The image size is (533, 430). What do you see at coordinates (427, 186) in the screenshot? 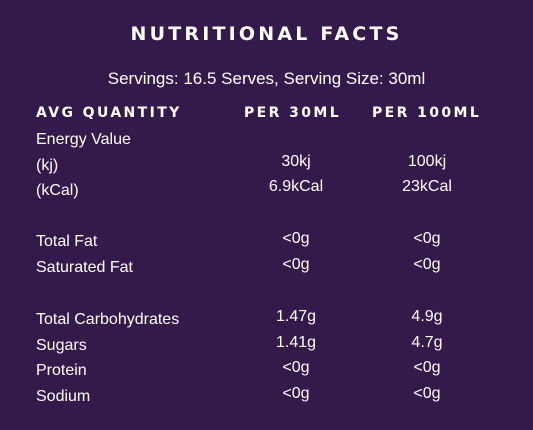
I see `row-kcal-per100: 23kCal` at bounding box center [427, 186].